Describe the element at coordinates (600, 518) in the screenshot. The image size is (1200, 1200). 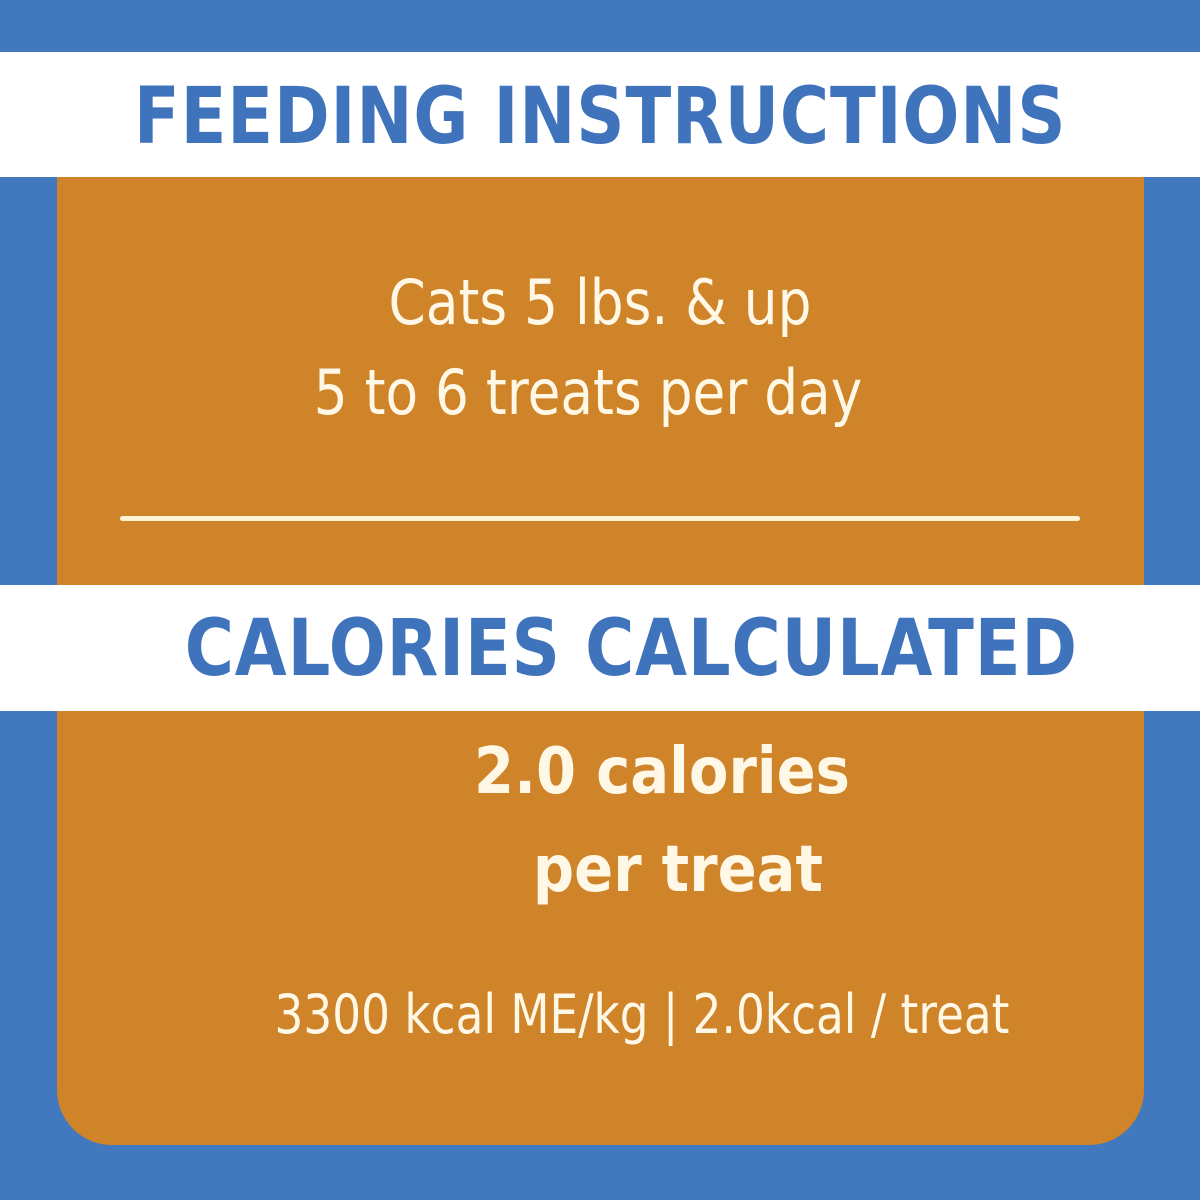
I see `section-divider` at that location.